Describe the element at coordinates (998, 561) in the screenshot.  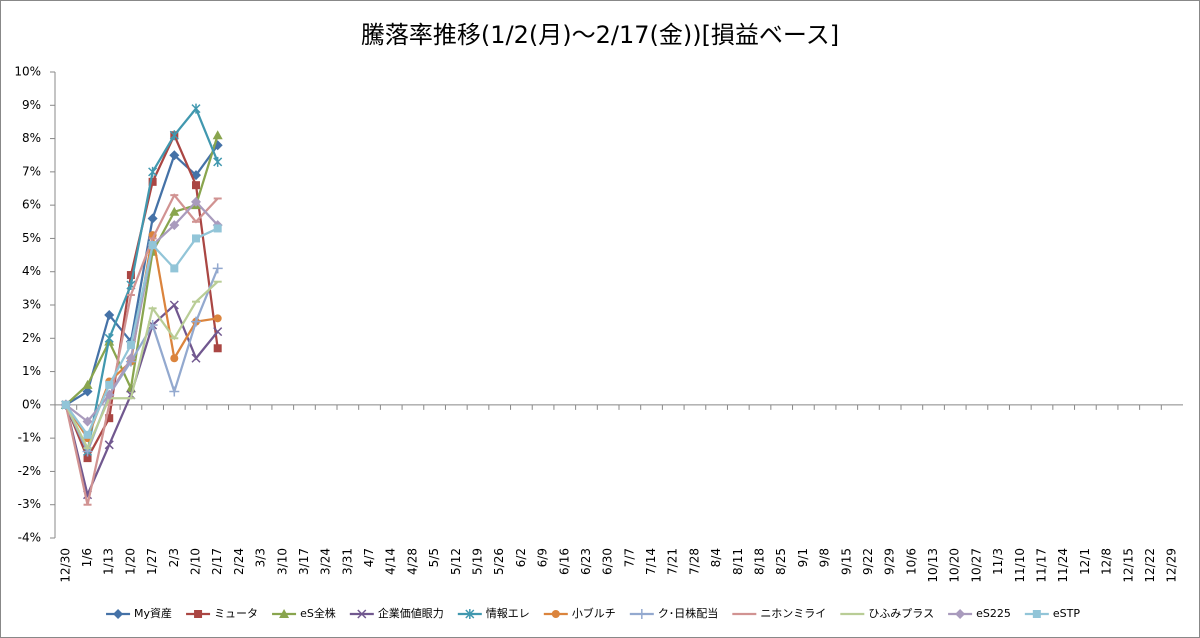
I see `x-tick-label: 11/3` at that location.